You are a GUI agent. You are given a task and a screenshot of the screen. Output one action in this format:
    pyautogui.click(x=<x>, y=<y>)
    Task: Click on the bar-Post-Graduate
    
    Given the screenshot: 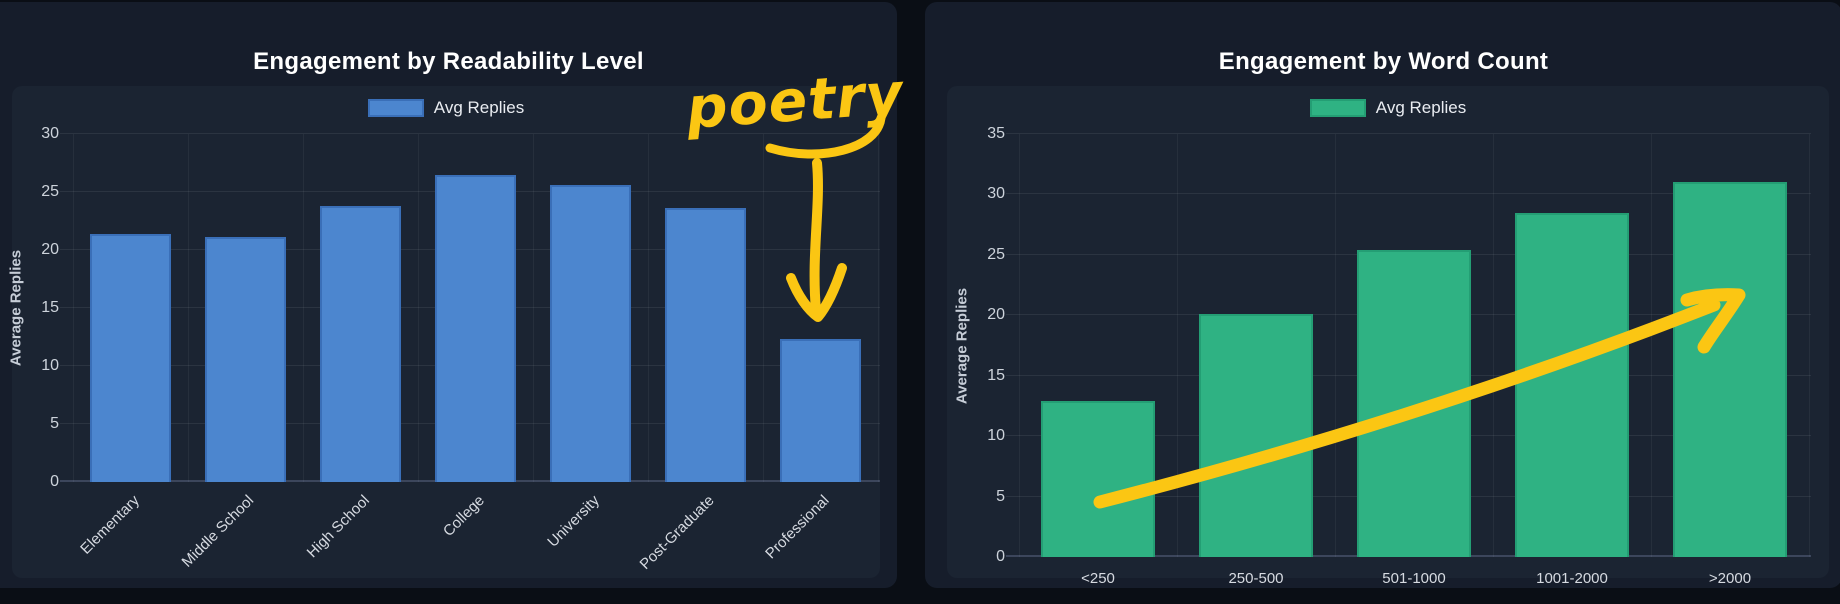 What is the action you would take?
    pyautogui.click(x=705, y=345)
    